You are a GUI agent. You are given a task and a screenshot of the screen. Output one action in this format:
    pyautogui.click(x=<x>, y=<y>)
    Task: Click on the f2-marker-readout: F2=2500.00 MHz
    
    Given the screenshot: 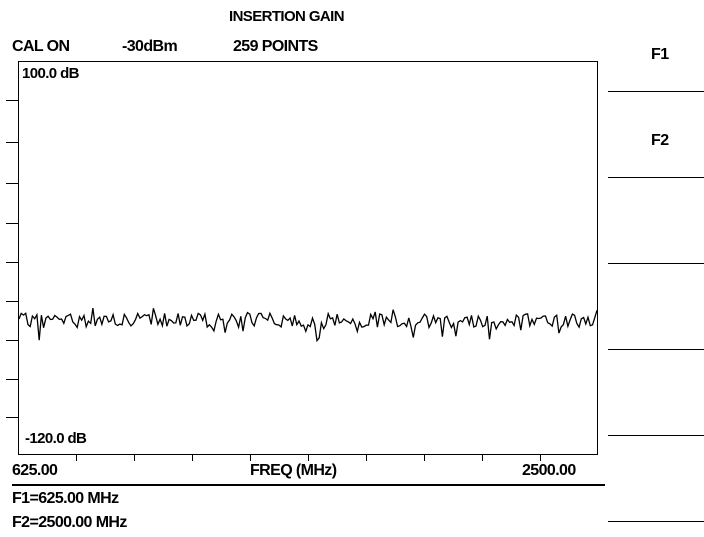 What is the action you would take?
    pyautogui.click(x=69, y=522)
    